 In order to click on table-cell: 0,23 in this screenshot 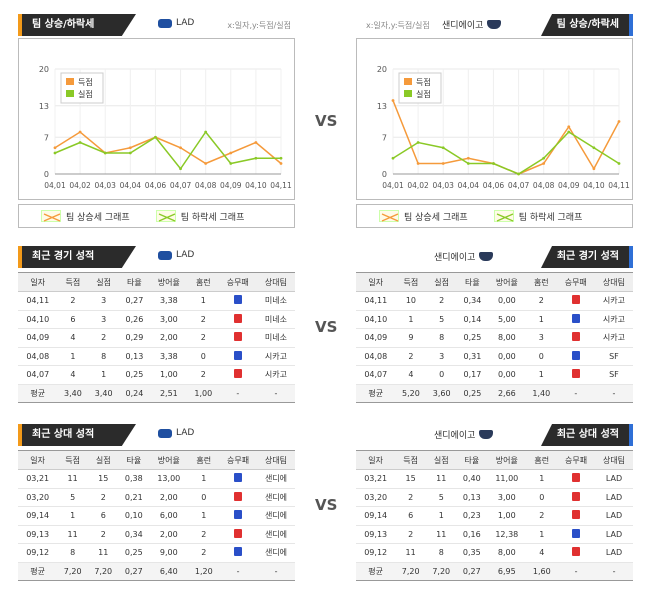, I will do `click(472, 516)`.